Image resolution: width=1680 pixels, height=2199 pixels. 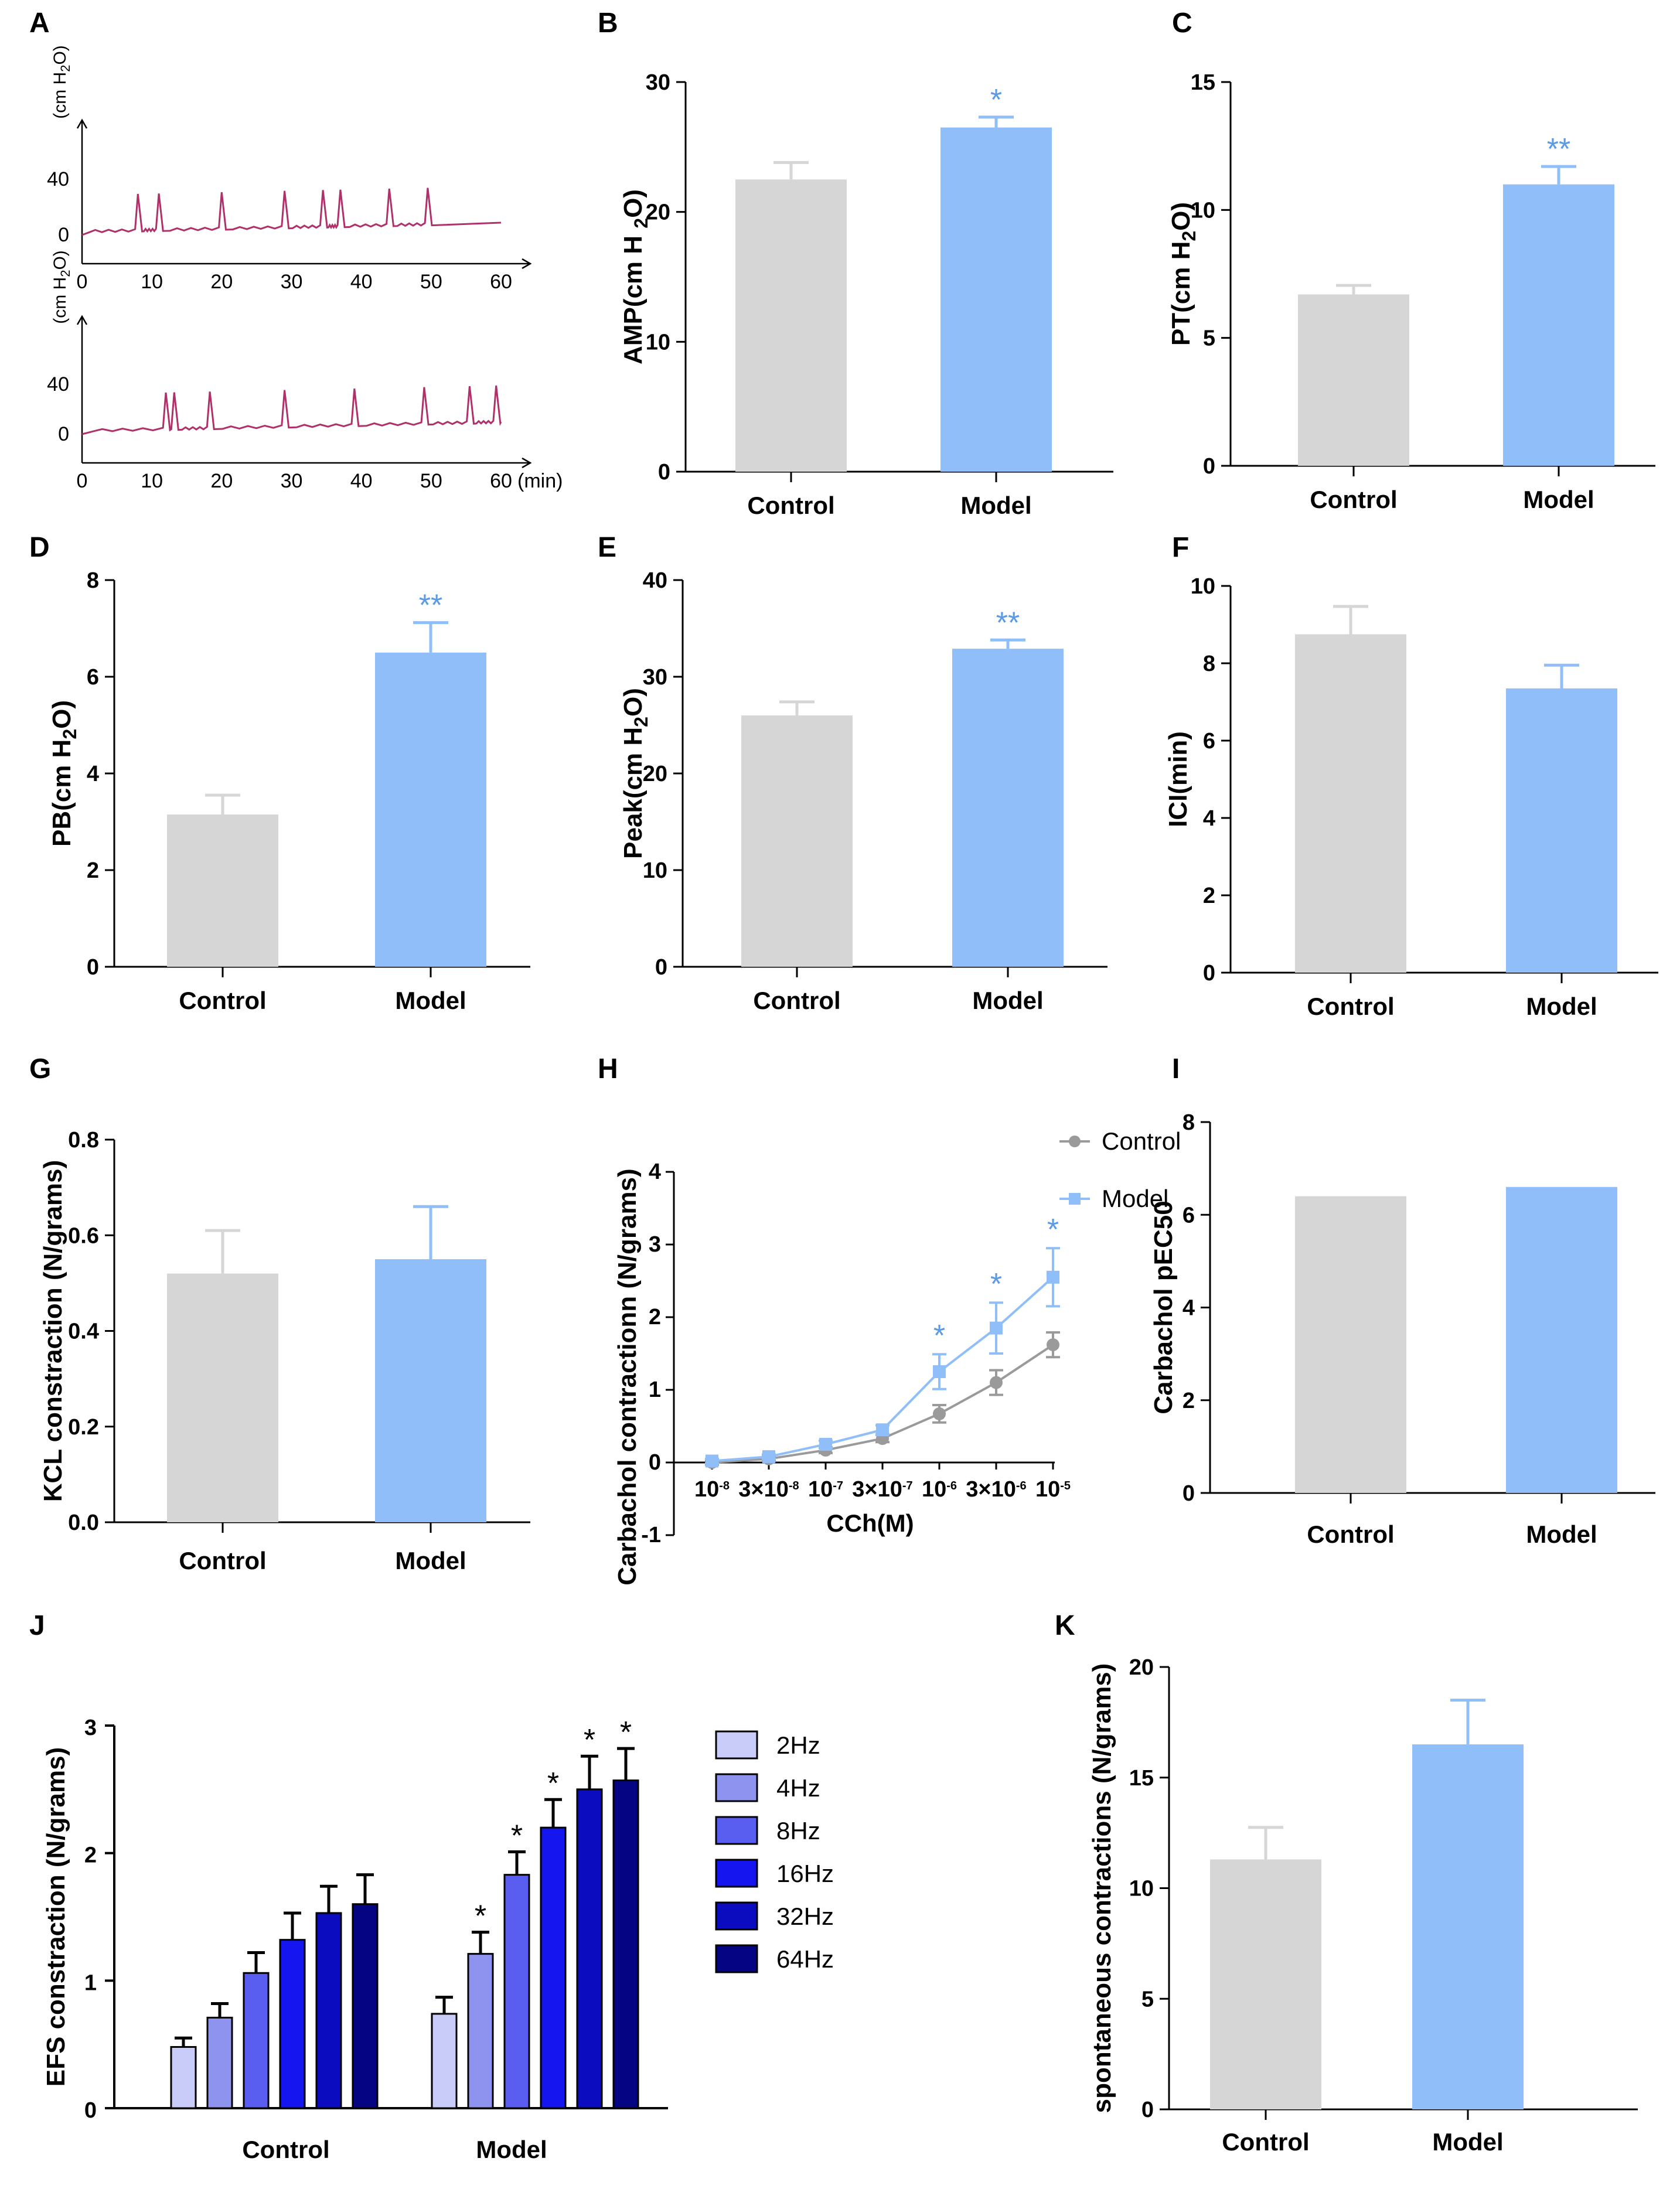 What do you see at coordinates (291, 211) in the screenshot?
I see `pressure-trace` at bounding box center [291, 211].